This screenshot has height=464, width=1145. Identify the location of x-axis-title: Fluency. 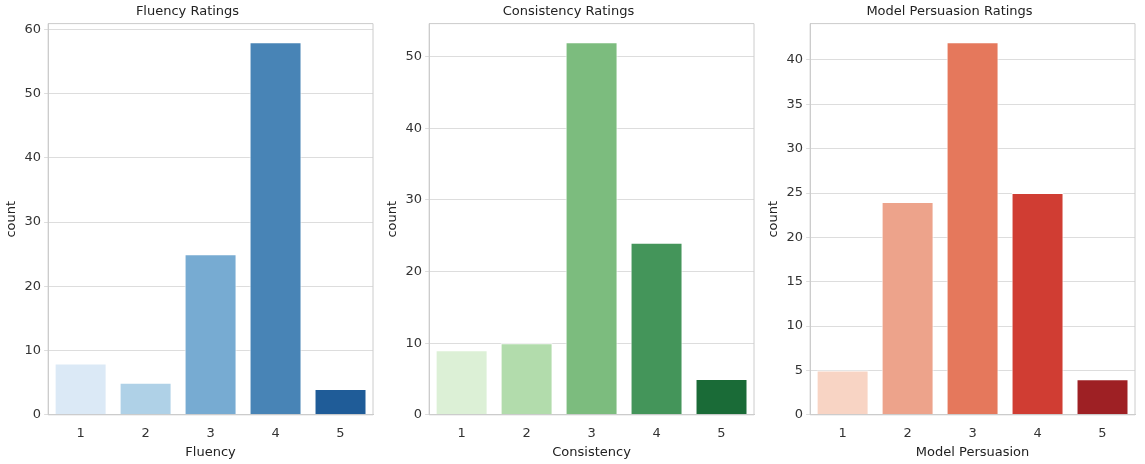
(211, 451).